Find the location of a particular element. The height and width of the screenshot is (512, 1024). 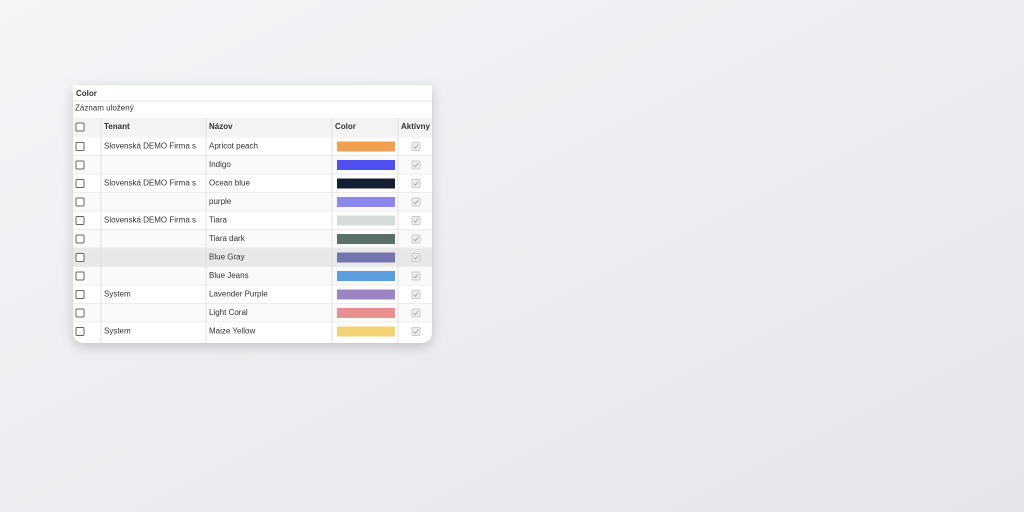

name-cell: Blue Jeans is located at coordinates (229, 275).